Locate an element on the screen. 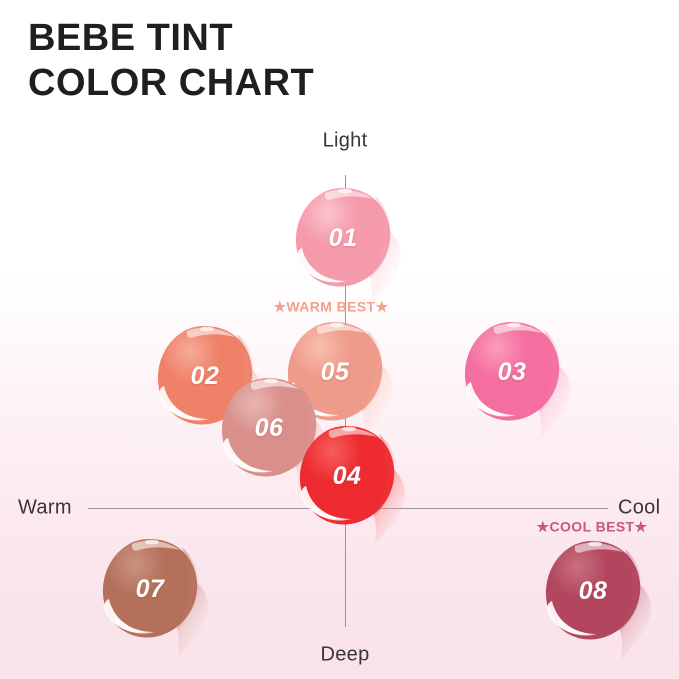  page-title: BEBE TINT COLOR CHART is located at coordinates (268, 61).